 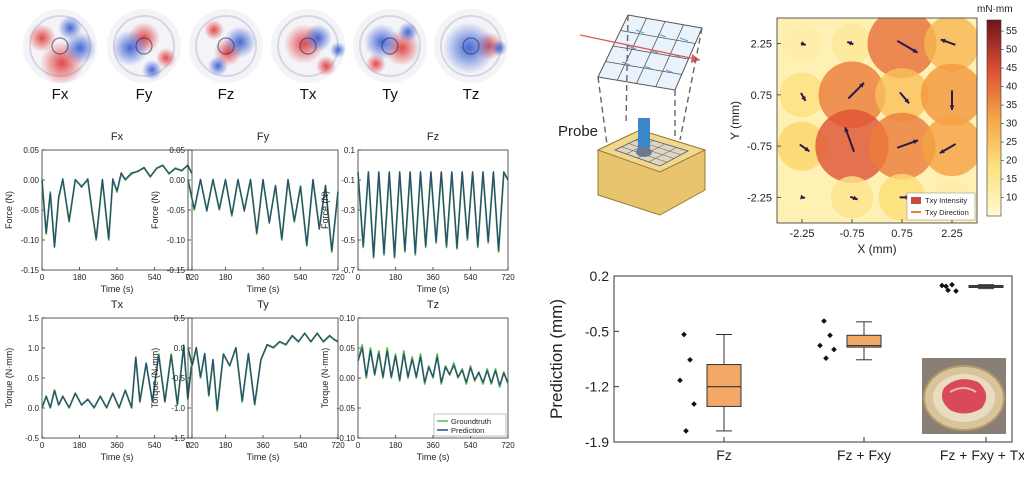 I want to click on panel-title: Fz, so click(x=433, y=137).